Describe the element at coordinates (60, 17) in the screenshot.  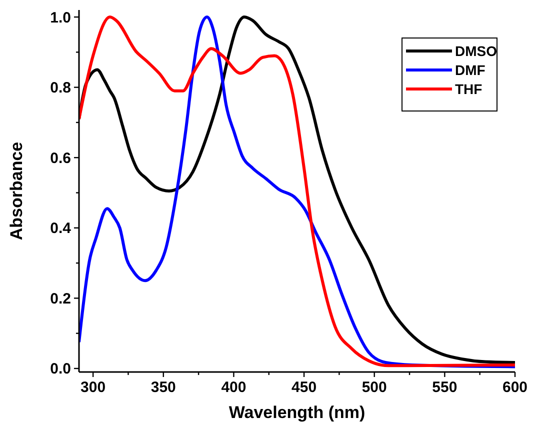
I see `y-tick-label: 1.0` at that location.